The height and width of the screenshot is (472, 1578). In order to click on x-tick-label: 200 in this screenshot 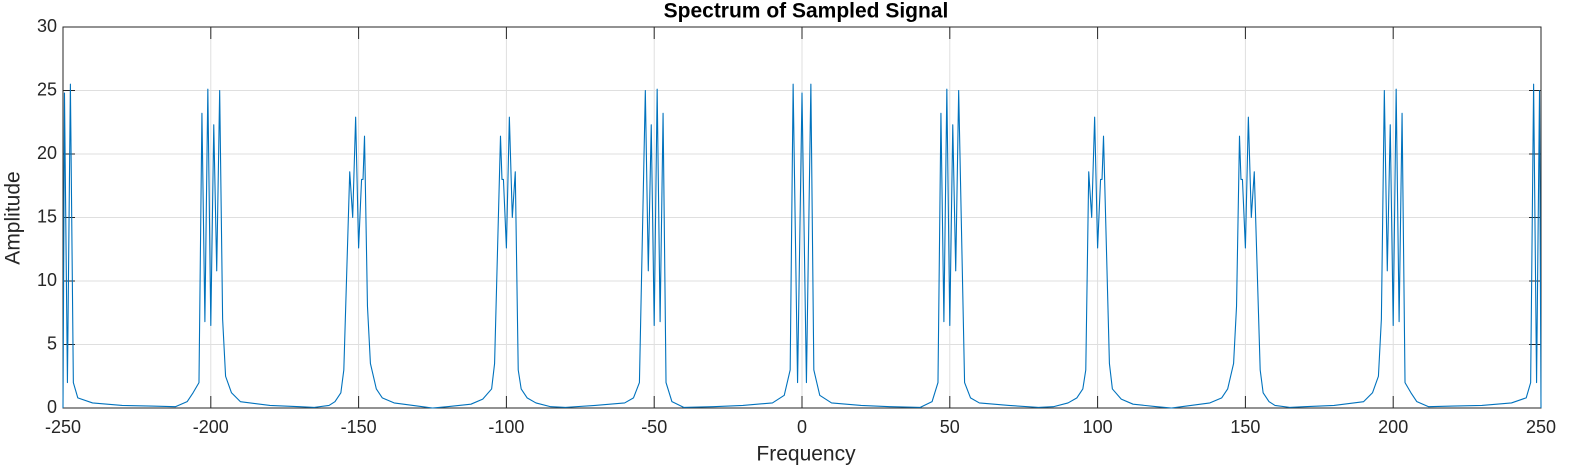, I will do `click(1393, 427)`.